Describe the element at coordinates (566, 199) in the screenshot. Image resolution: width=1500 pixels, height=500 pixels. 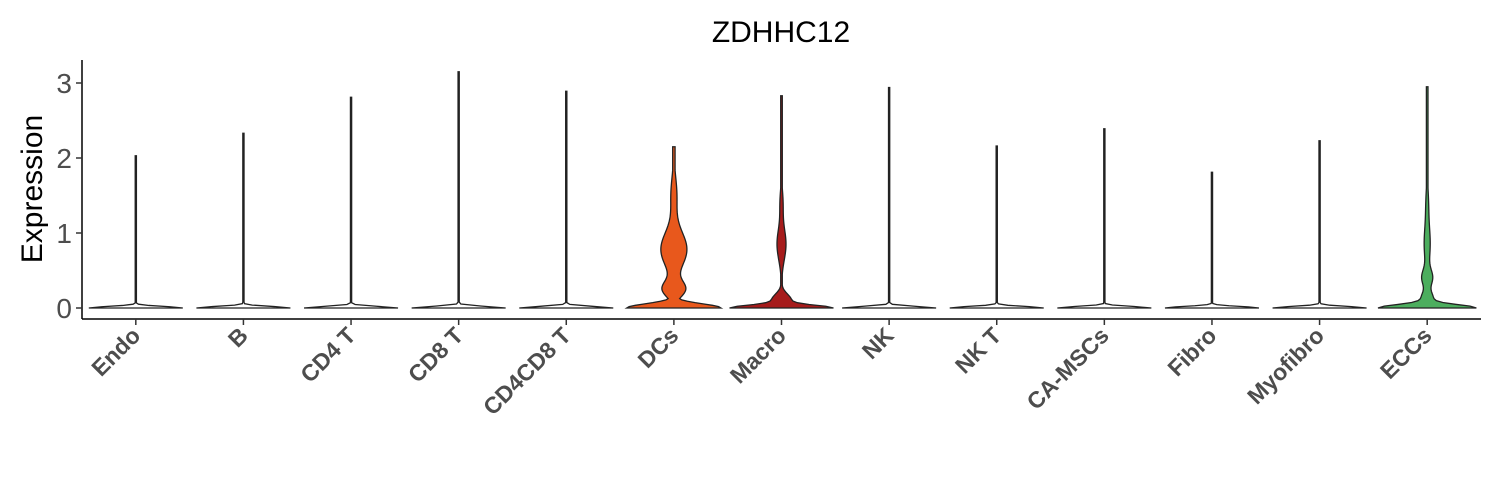
I see `violin-cd4cd8-t` at that location.